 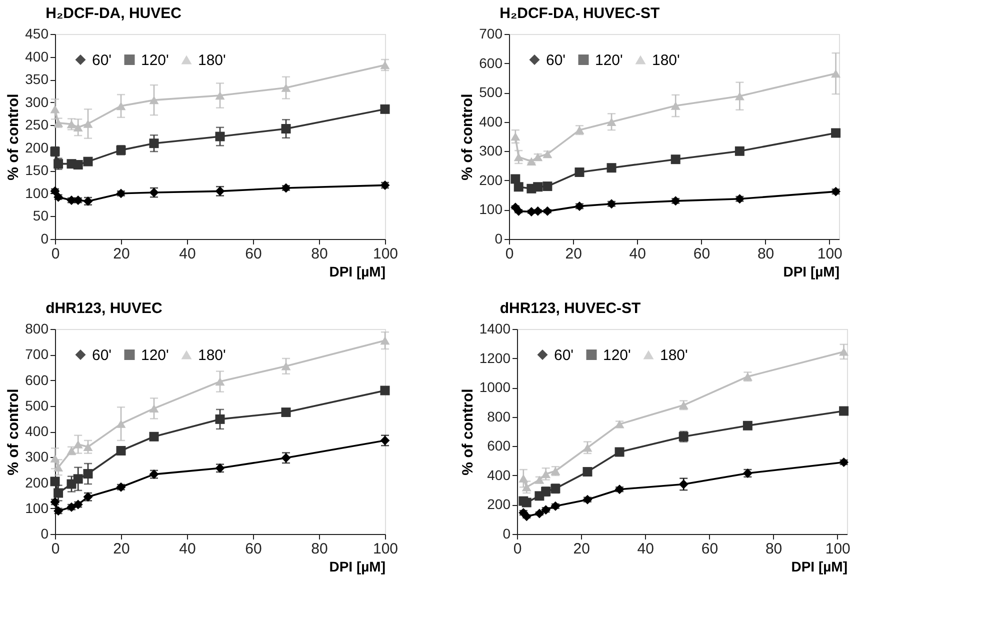 I want to click on chart-title: dHR123, HUVEC-ST, so click(x=570, y=308).